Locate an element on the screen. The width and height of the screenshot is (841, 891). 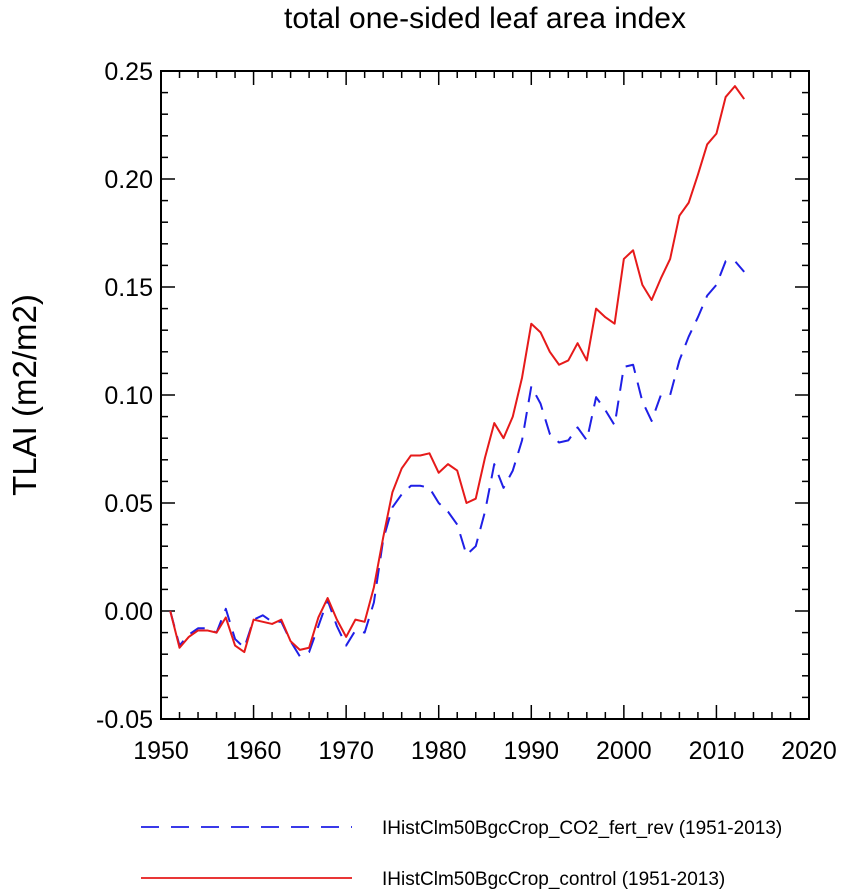
x-tick-label: 1990 is located at coordinates (531, 751).